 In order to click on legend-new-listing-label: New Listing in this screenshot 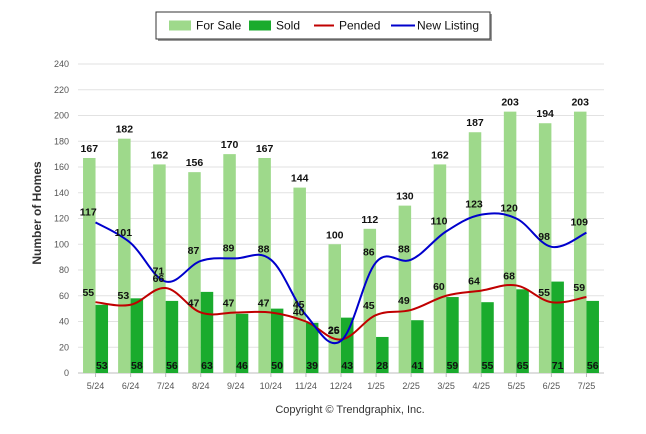, I will do `click(448, 26)`.